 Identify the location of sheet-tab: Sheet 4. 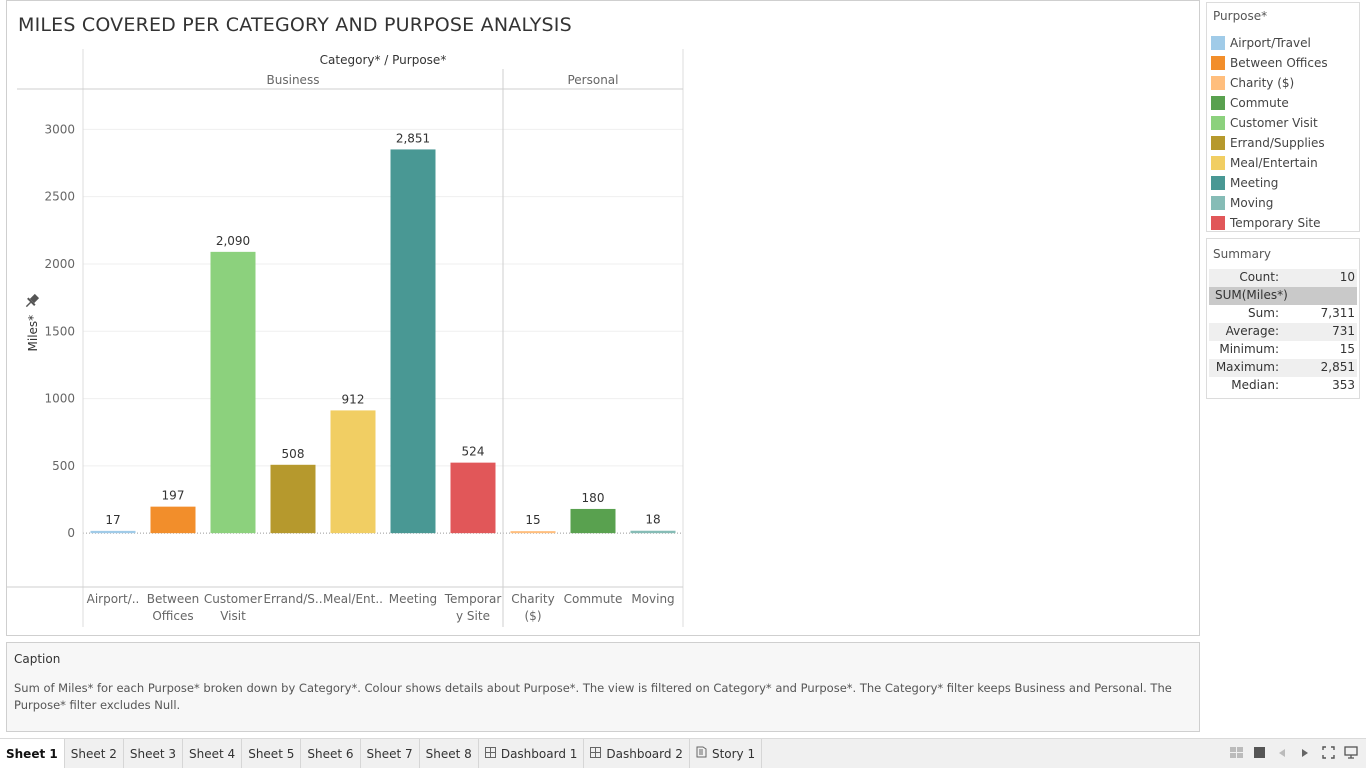
(213, 753).